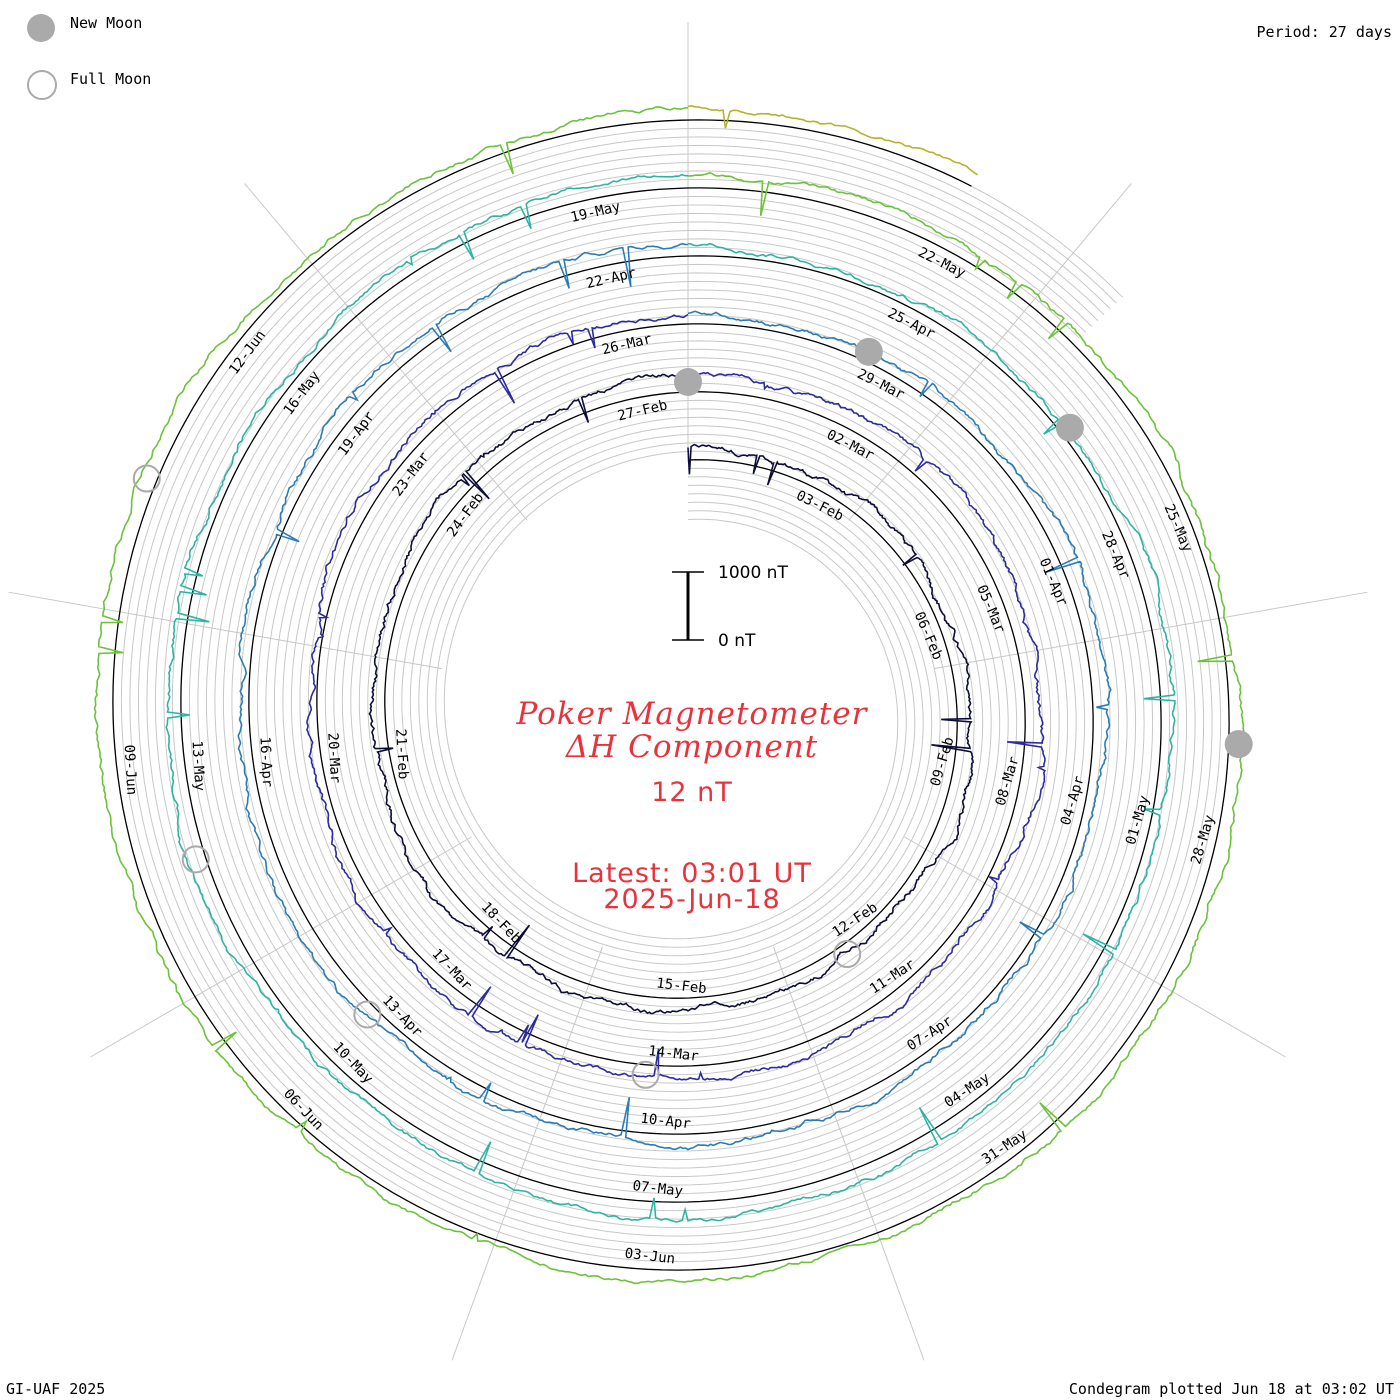  What do you see at coordinates (1324, 32) in the screenshot?
I see `period-label: Period: 27 days` at bounding box center [1324, 32].